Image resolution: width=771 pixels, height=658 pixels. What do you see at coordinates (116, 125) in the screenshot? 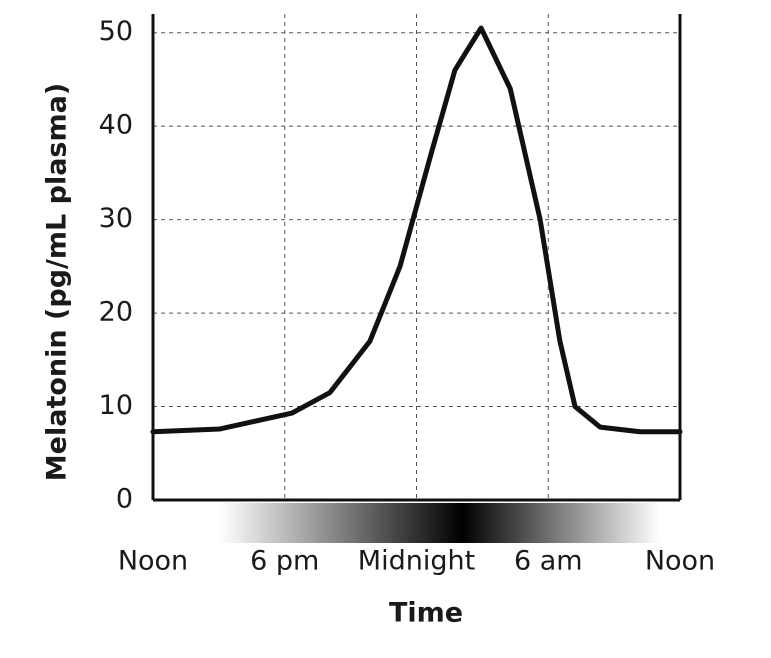
I see `y-tick-label: 40` at bounding box center [116, 125].